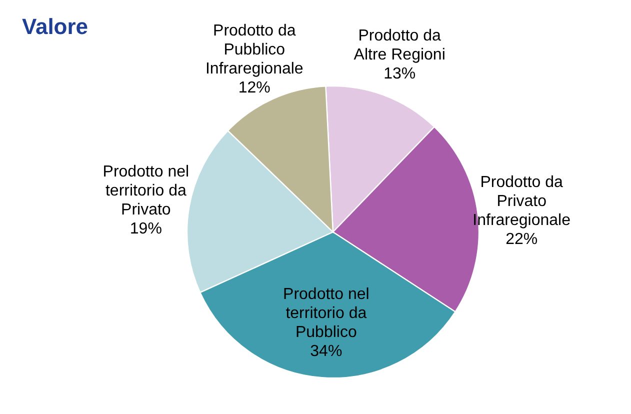 The image size is (631, 414). Describe the element at coordinates (146, 229) in the screenshot. I see `data-label: 19%` at that location.